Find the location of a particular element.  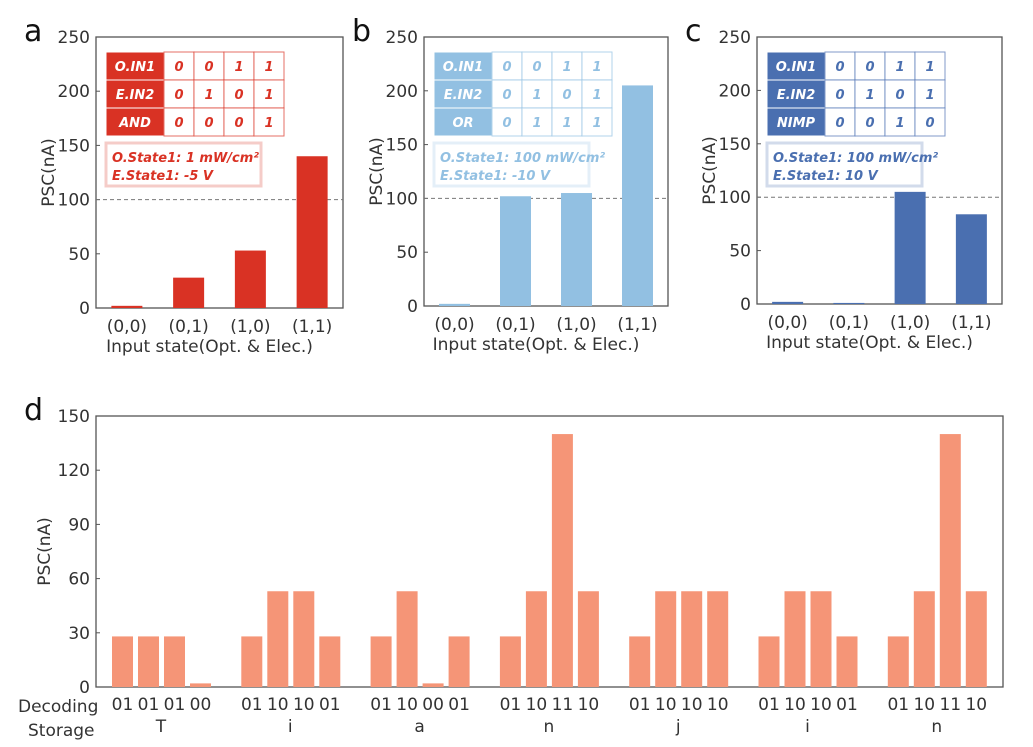

y-tick-label: 250 is located at coordinates (74, 38).